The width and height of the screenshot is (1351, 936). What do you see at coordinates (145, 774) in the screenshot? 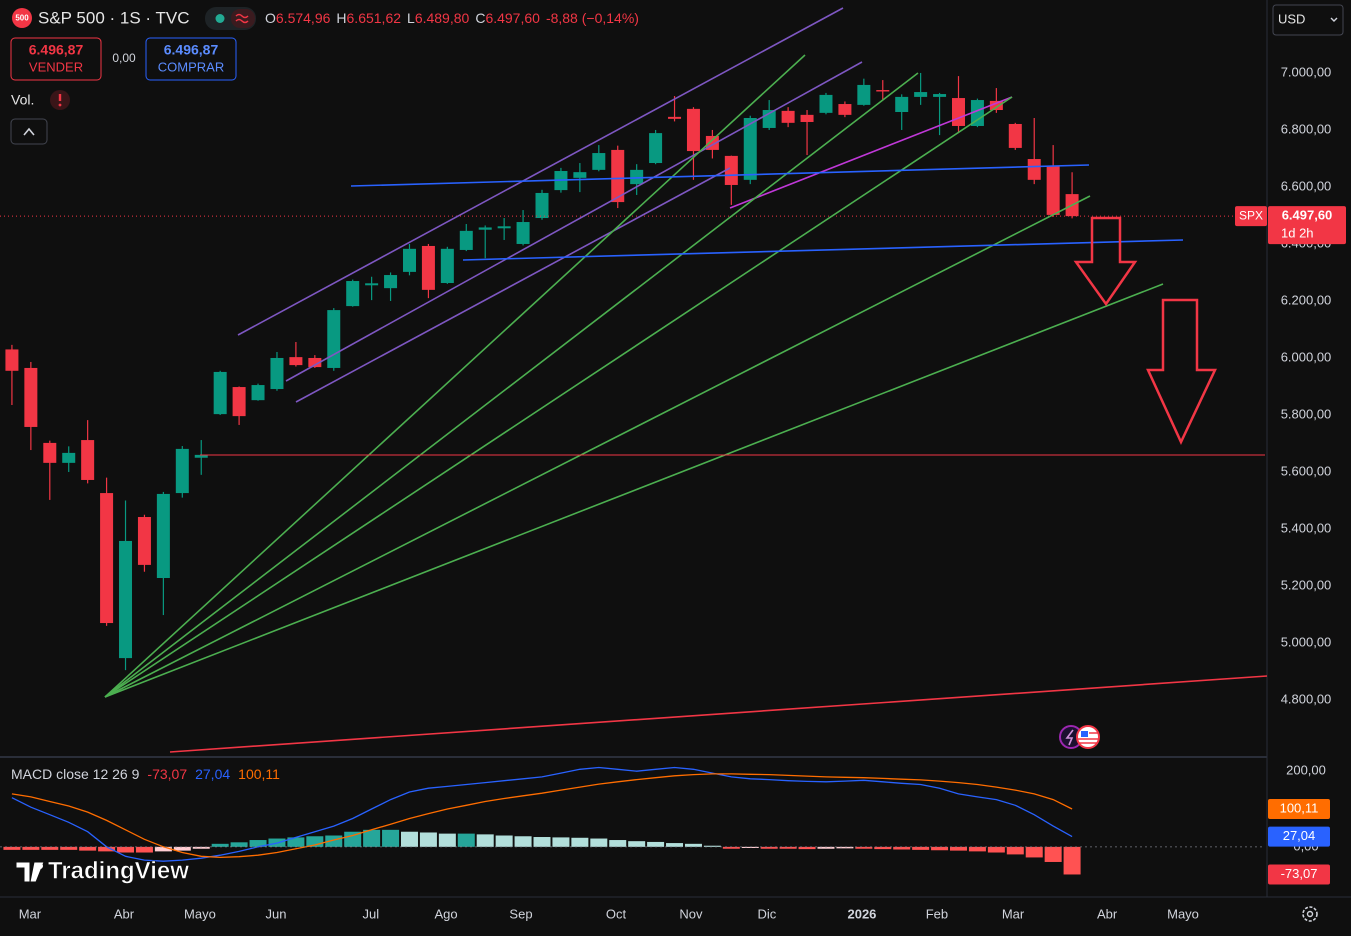
I see `macd-legend: MACD close 12 26 9 -73,07 27,04 100,11` at bounding box center [145, 774].